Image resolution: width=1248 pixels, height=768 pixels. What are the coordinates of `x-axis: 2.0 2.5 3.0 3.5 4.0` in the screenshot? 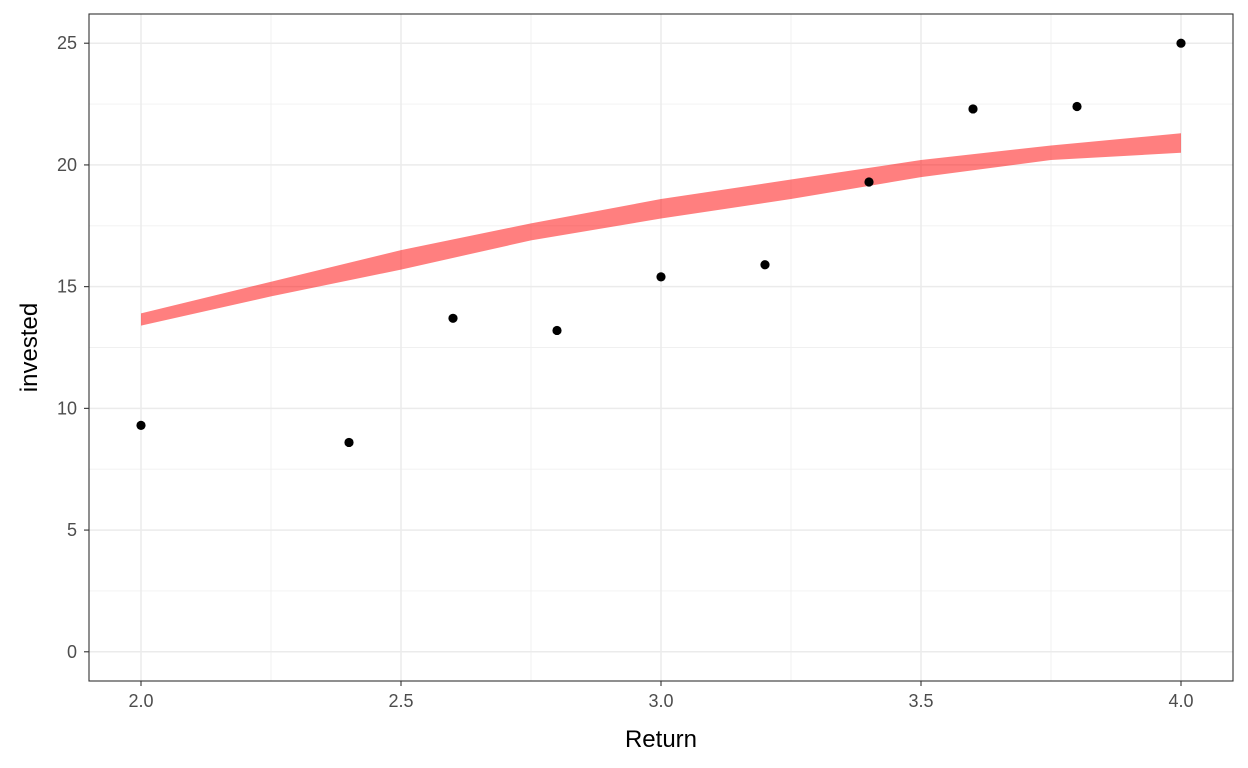 It's located at (661, 696).